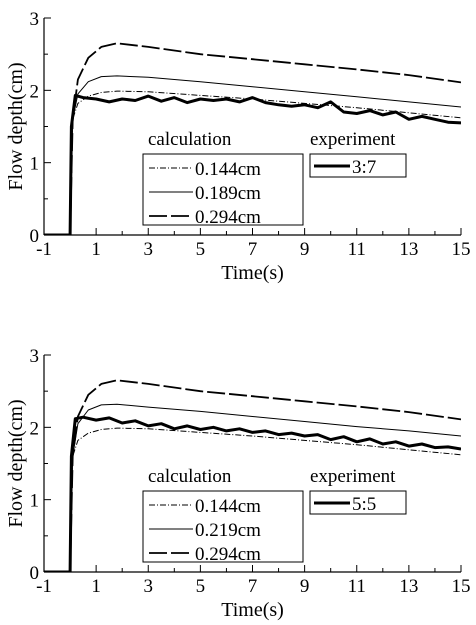 The width and height of the screenshot is (476, 625). I want to click on legend-entry-label: 5:5, so click(364, 504).